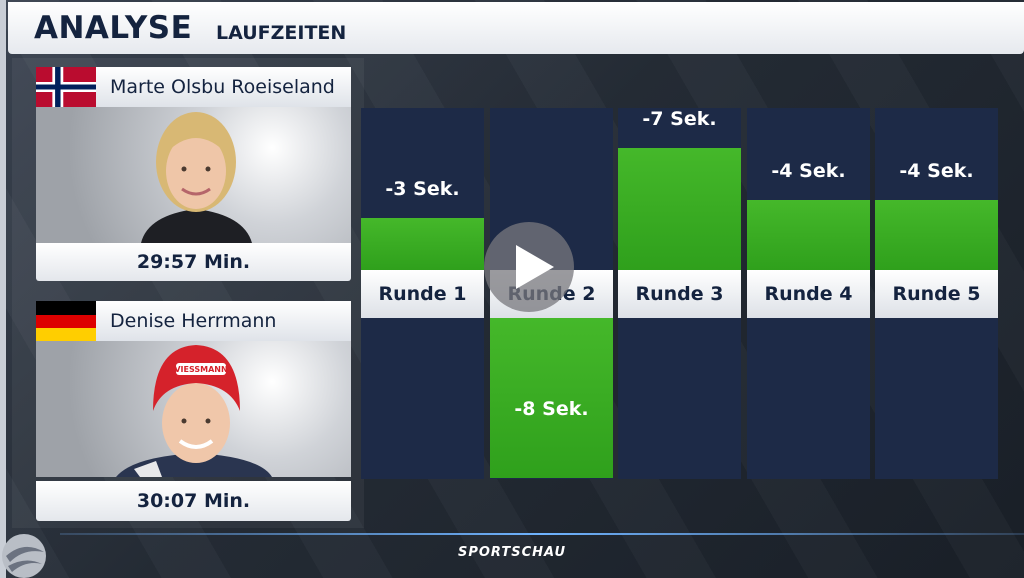 The height and width of the screenshot is (578, 1024). What do you see at coordinates (281, 33) in the screenshot?
I see `page-subtitle: LAUFZEITEN` at bounding box center [281, 33].